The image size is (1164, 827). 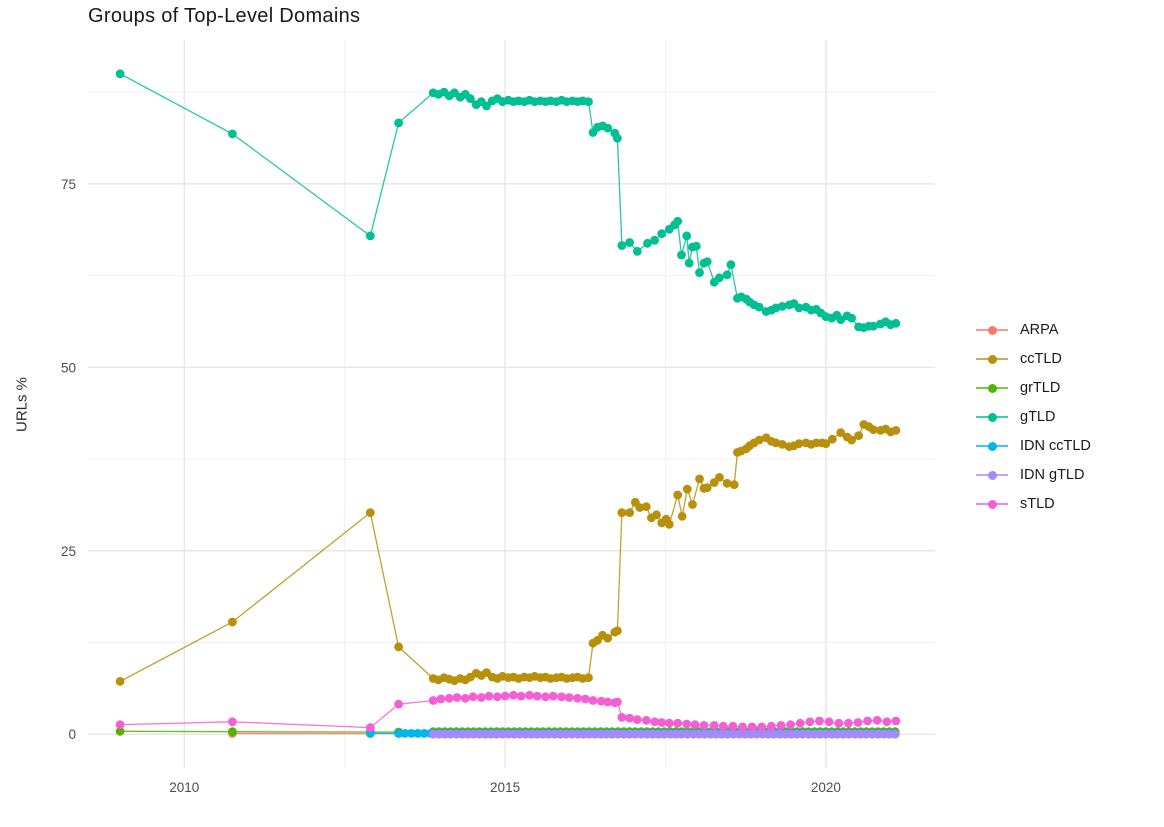 I want to click on y-tick-label: 50, so click(x=68, y=367).